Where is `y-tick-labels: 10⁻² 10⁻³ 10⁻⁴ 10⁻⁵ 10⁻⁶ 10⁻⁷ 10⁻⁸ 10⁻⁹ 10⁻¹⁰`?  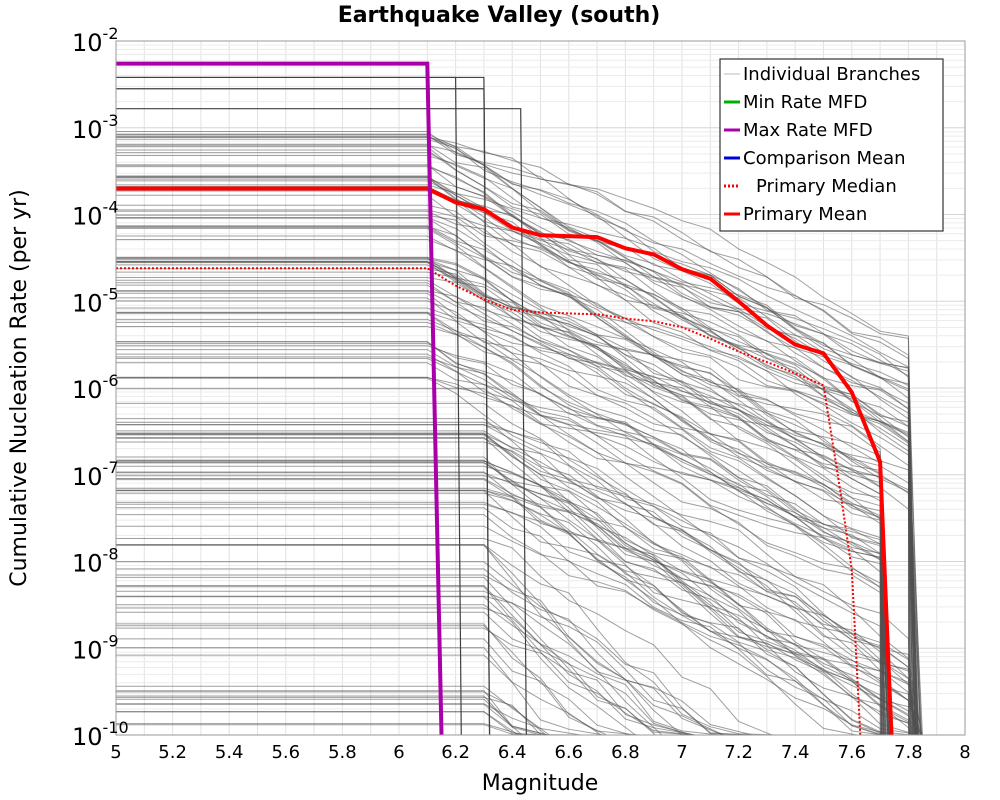
y-tick-labels: 10⁻² 10⁻³ 10⁻⁴ 10⁻⁵ 10⁻⁶ 10⁻⁷ 10⁻⁸ 10⁻⁹ 10⁻¹⁰ is located at coordinates (100, 387).